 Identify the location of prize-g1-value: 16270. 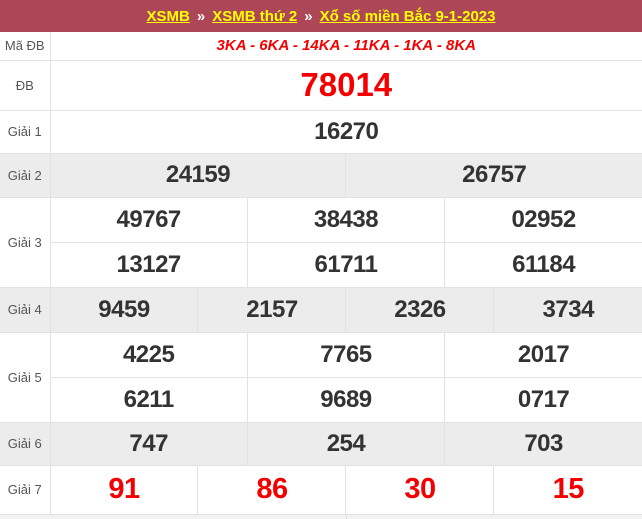
(345, 131).